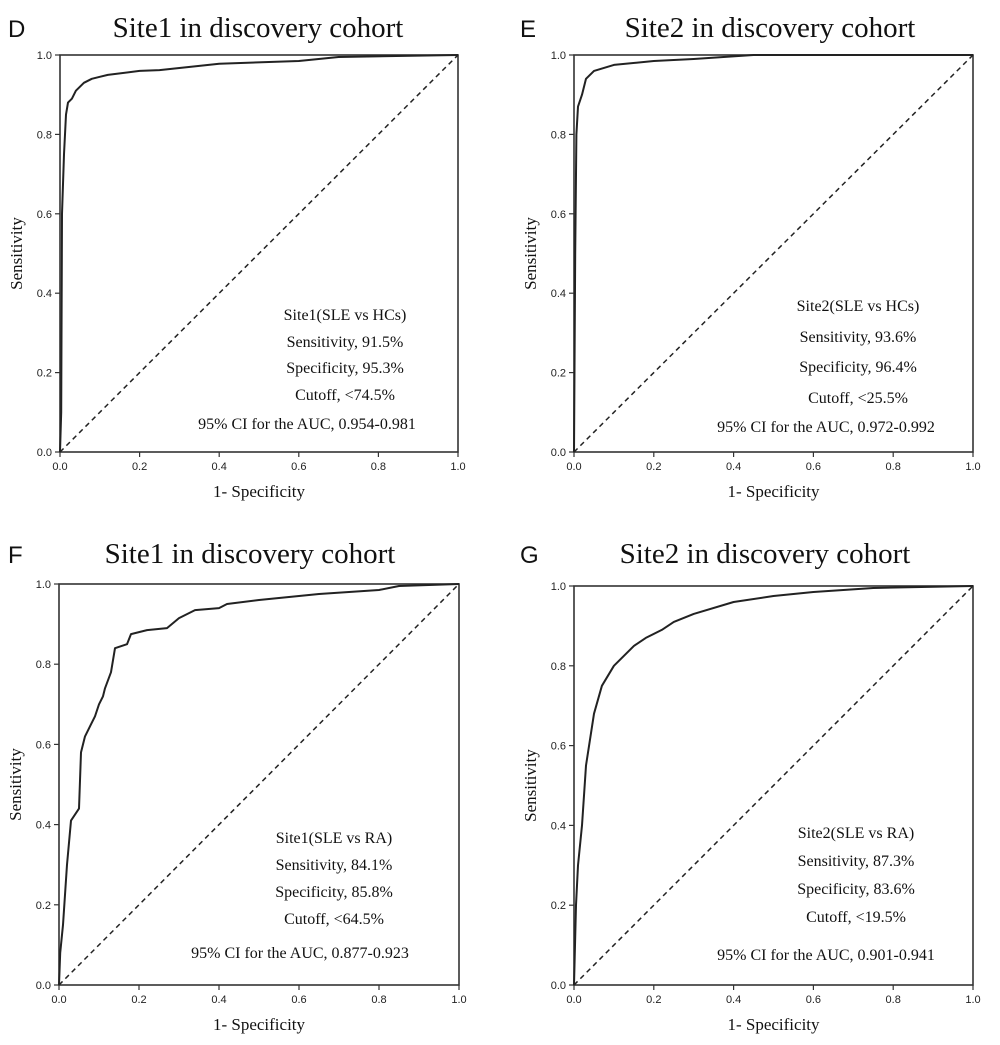  Describe the element at coordinates (334, 838) in the screenshot. I see `annotation-title: Site1(SLE vs RA)` at that location.